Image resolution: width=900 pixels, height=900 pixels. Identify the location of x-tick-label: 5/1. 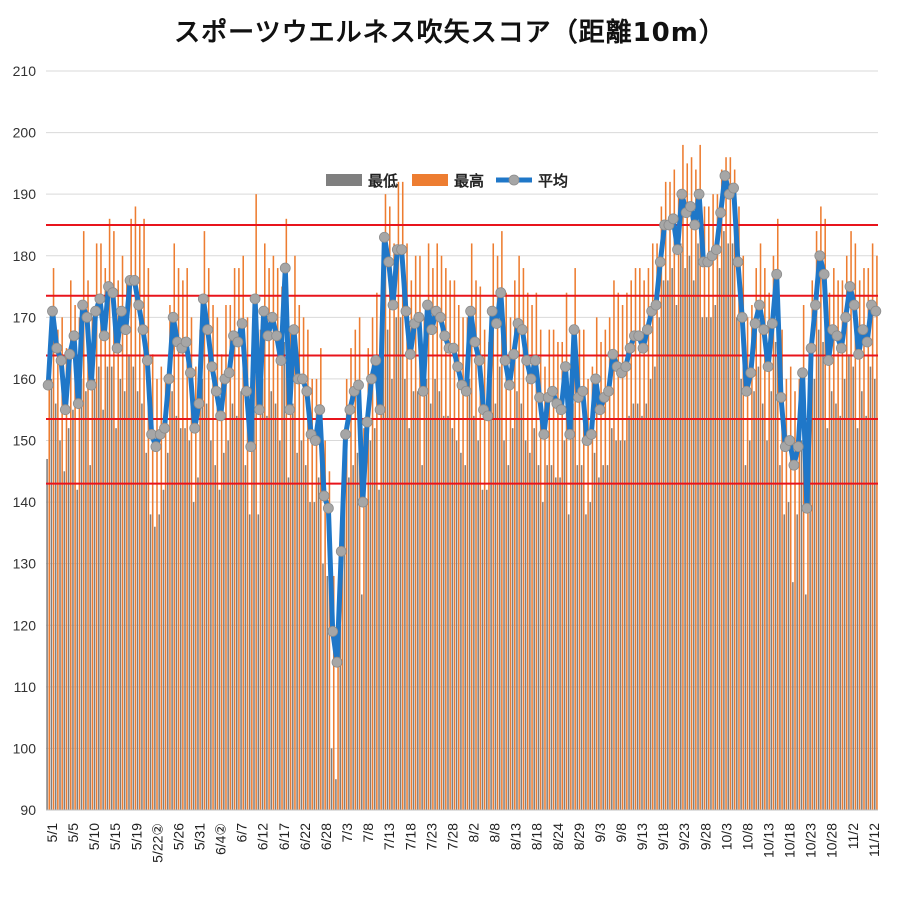
(52, 833).